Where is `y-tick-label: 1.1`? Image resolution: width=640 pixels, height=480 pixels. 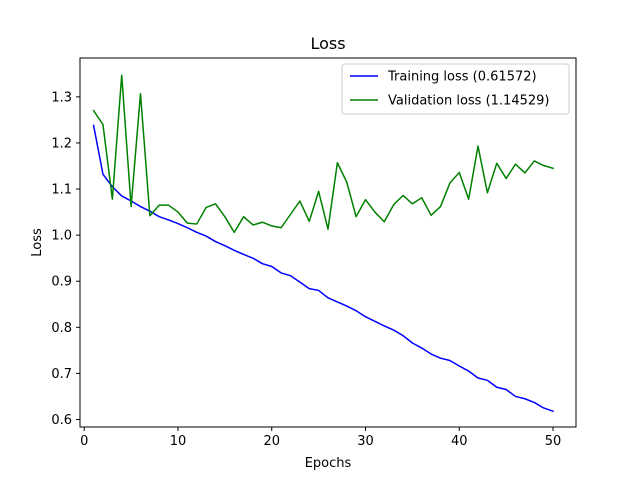
y-tick-label: 1.1 is located at coordinates (61, 190).